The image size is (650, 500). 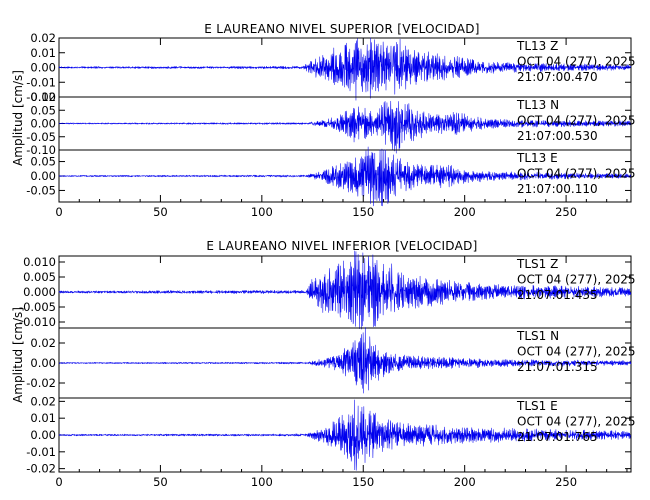 What do you see at coordinates (342, 29) in the screenshot?
I see `upper-title: E LAUREANO NIVEL SUPERIOR [VELOCIDAD]` at bounding box center [342, 29].